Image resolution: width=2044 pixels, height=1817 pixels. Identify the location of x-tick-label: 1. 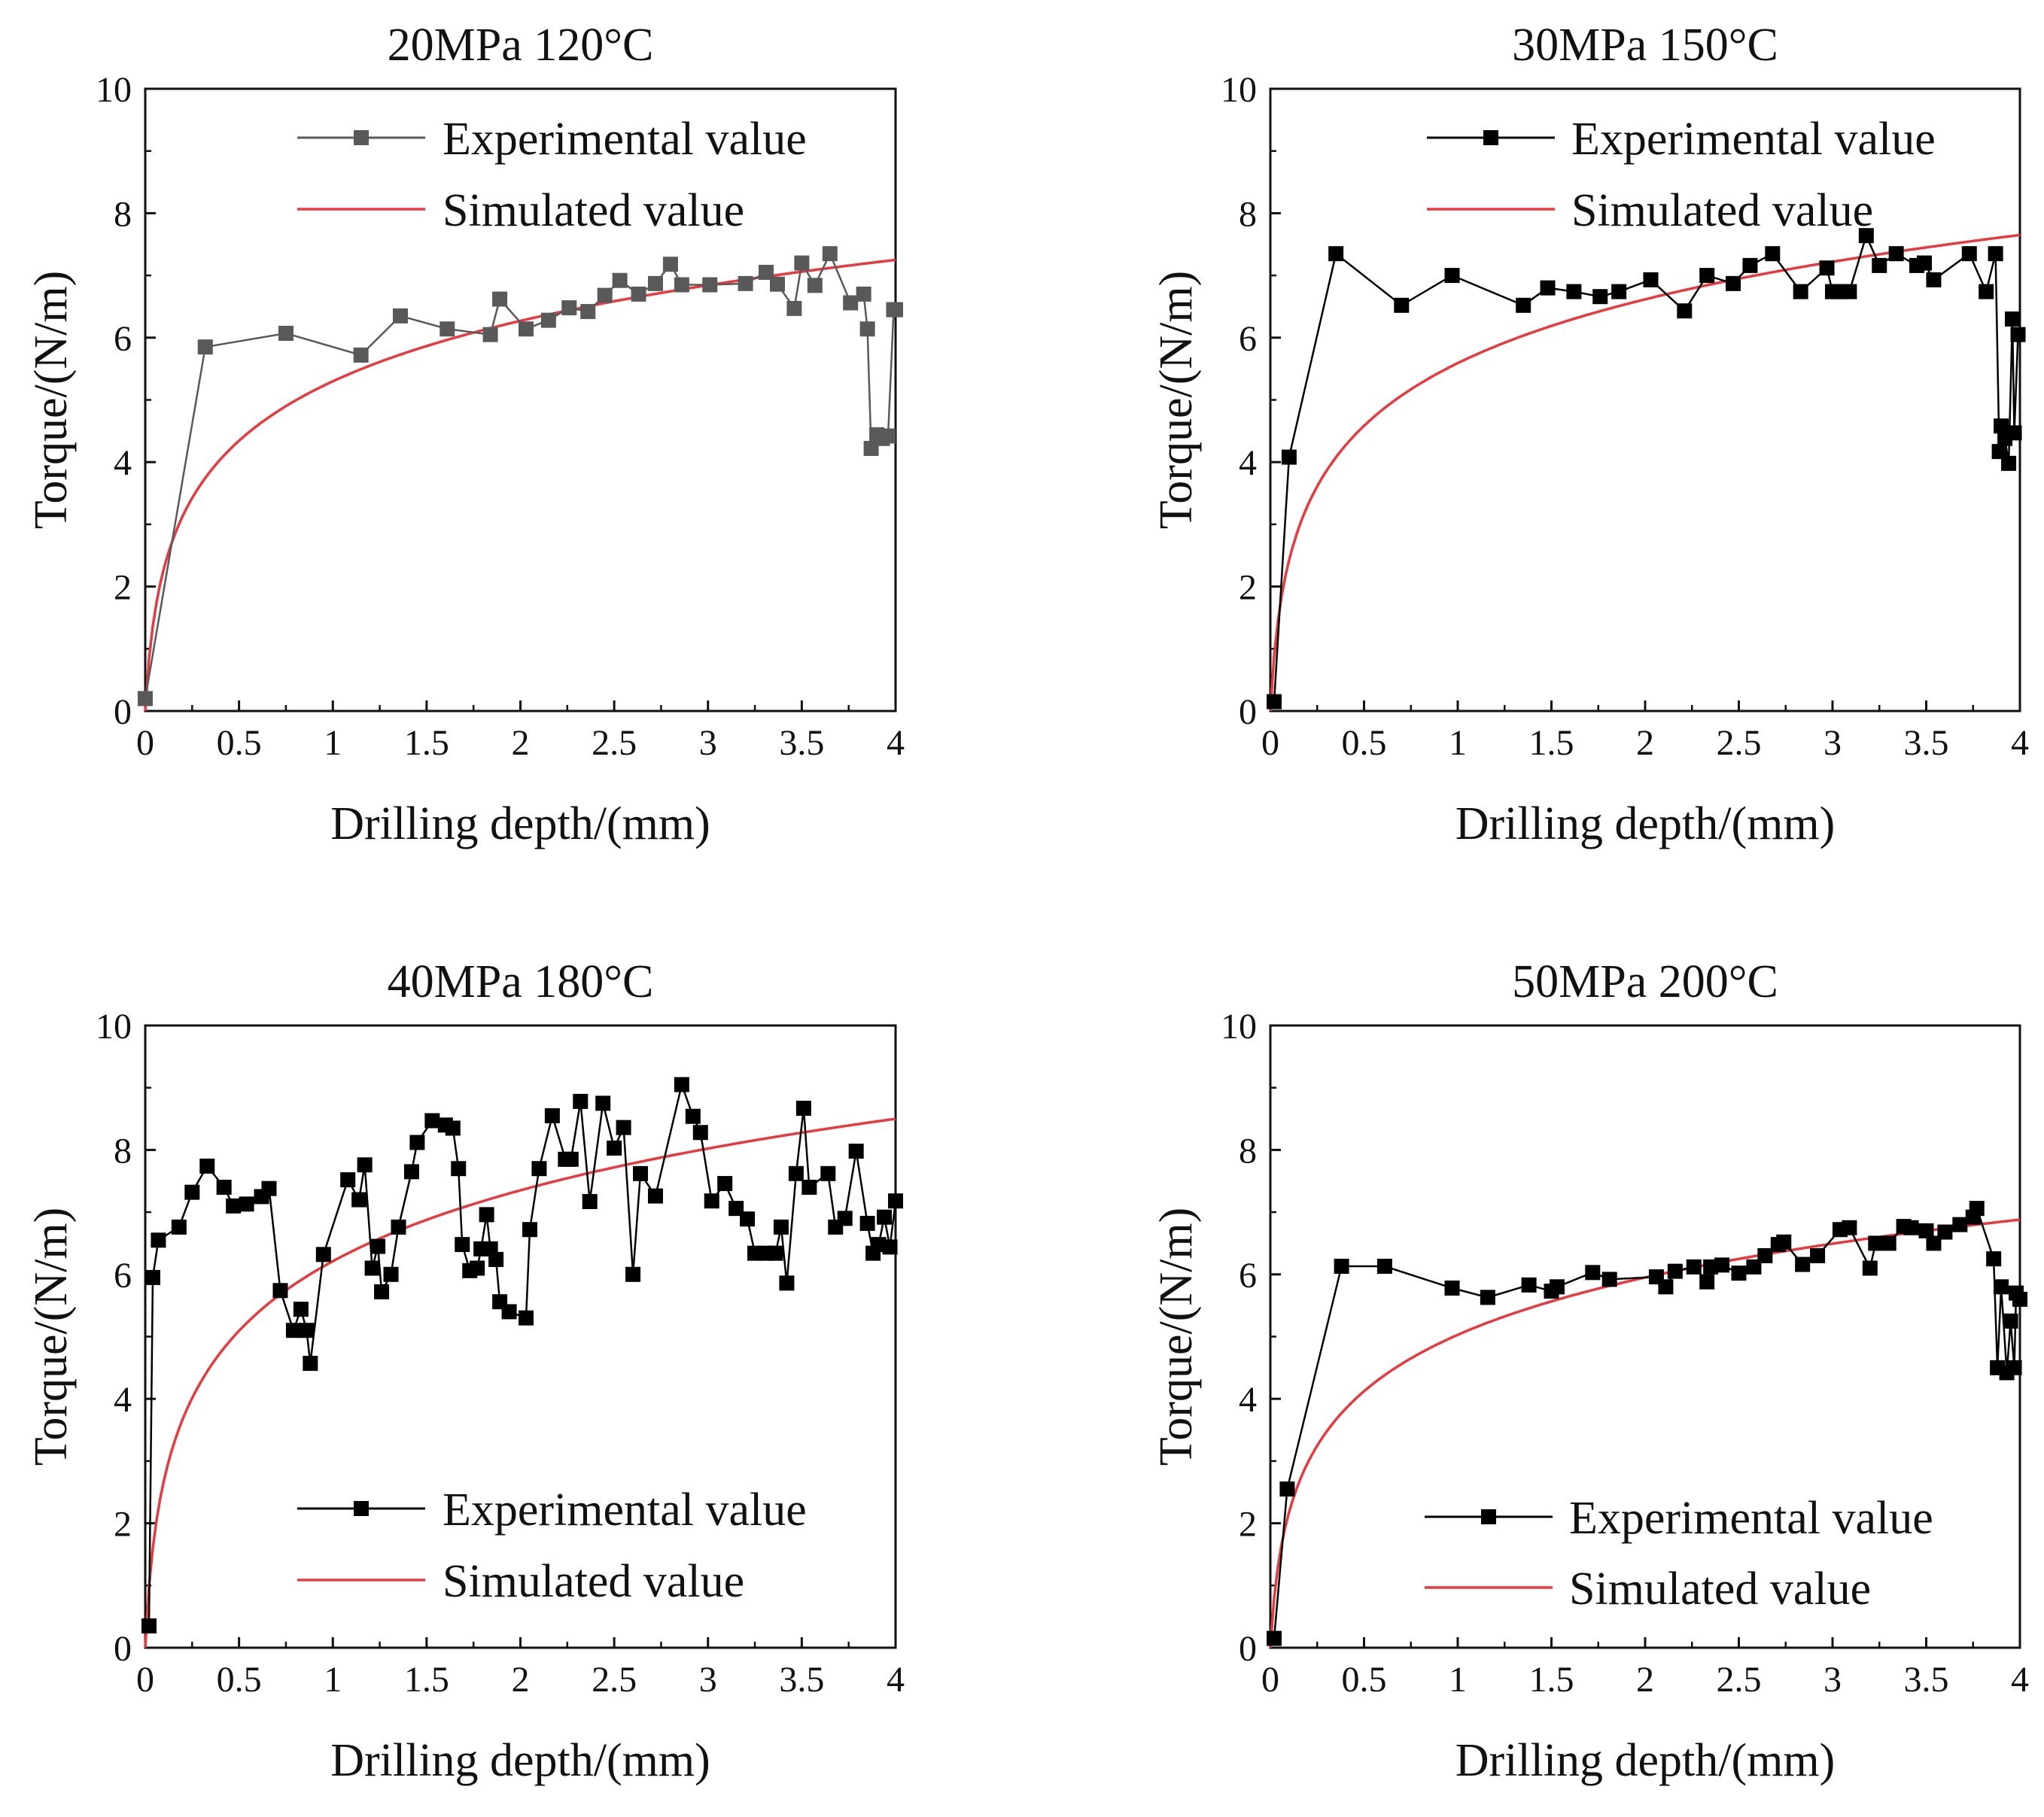
(1458, 1680).